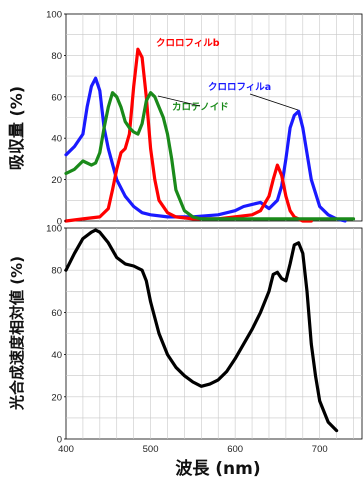 The height and width of the screenshot is (484, 363). Describe the element at coordinates (56, 56) in the screenshot. I see `absorption-y-tick-label: 80` at that location.